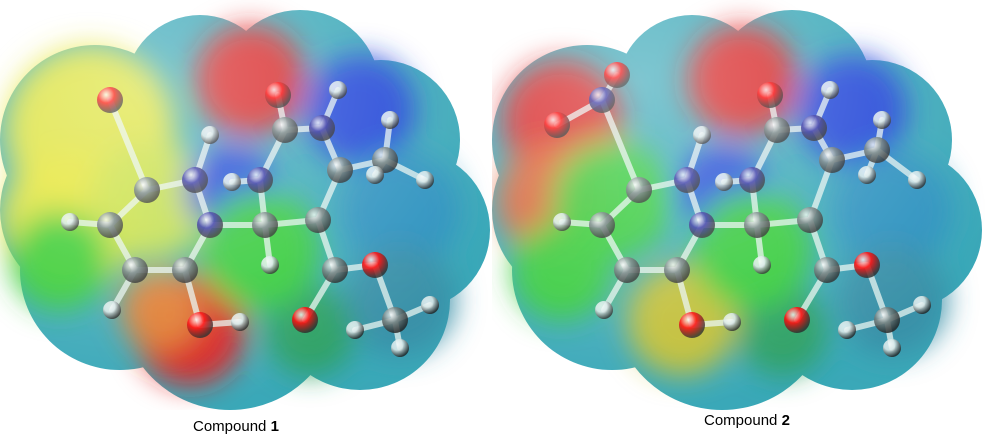 The width and height of the screenshot is (985, 438). What do you see at coordinates (274, 426) in the screenshot?
I see `compound-1-caption-number: 1` at bounding box center [274, 426].